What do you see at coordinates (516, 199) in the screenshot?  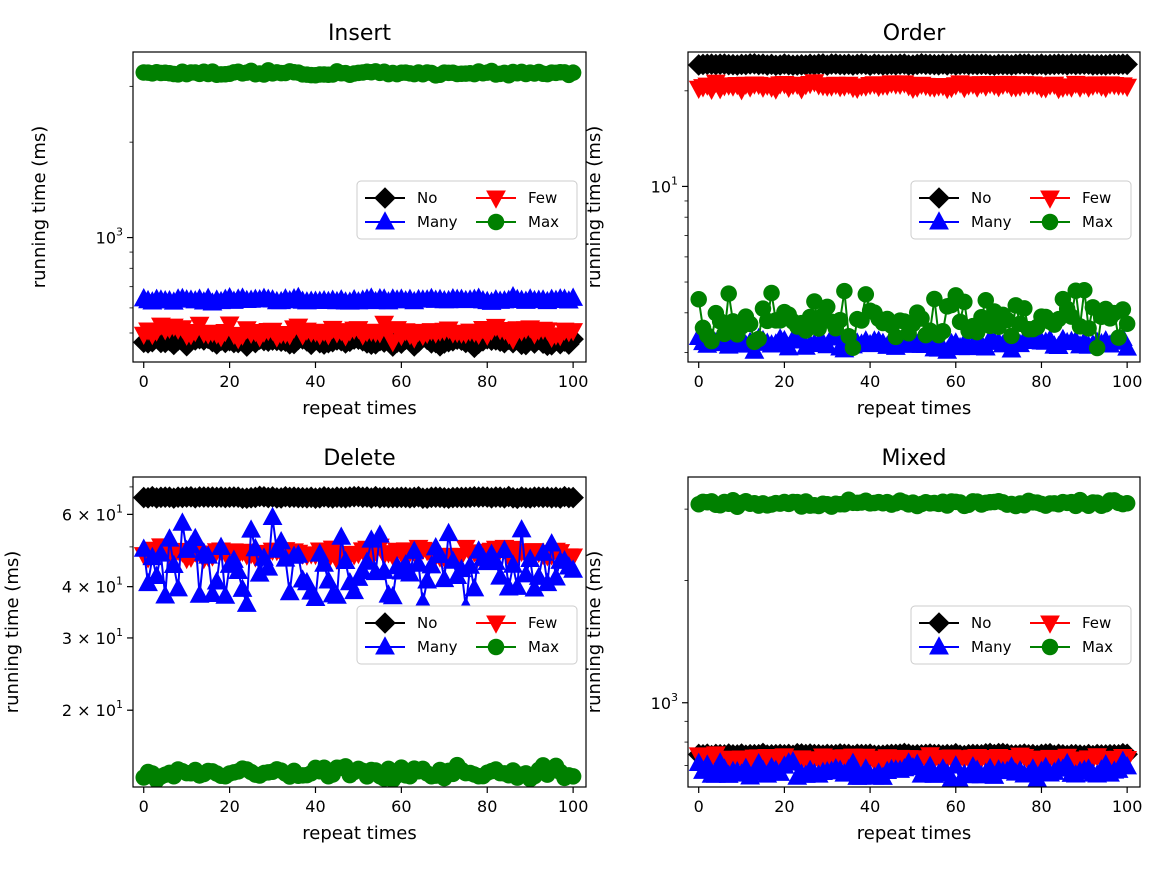 I see `legend-item-few: Few` at bounding box center [516, 199].